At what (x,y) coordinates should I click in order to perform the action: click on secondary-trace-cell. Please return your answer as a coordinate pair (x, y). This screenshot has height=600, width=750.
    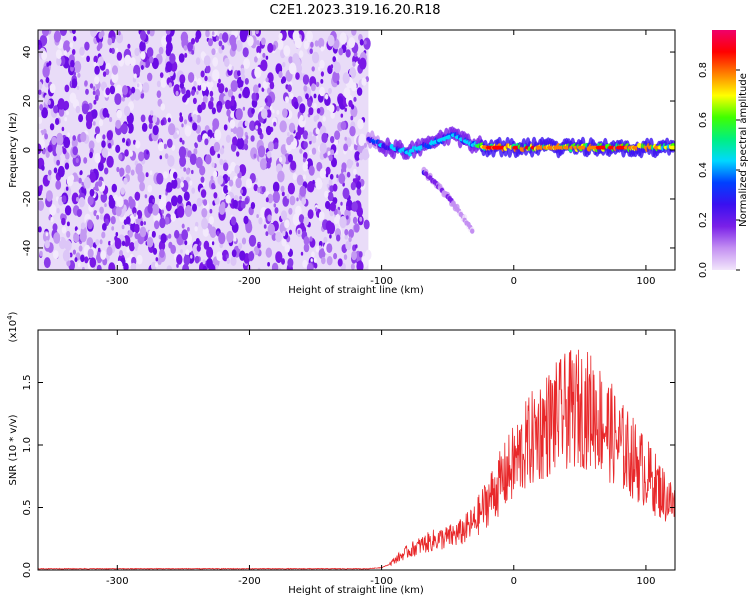
    Looking at the image, I should click on (472, 231).